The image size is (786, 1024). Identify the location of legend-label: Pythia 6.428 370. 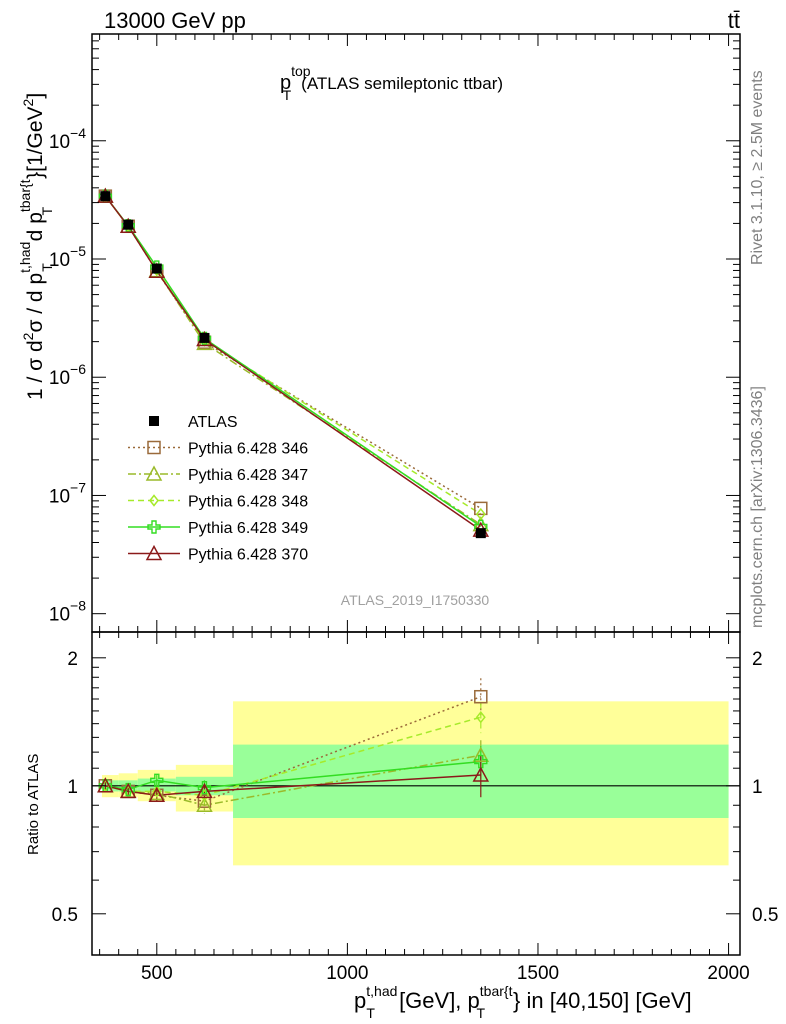
(248, 555).